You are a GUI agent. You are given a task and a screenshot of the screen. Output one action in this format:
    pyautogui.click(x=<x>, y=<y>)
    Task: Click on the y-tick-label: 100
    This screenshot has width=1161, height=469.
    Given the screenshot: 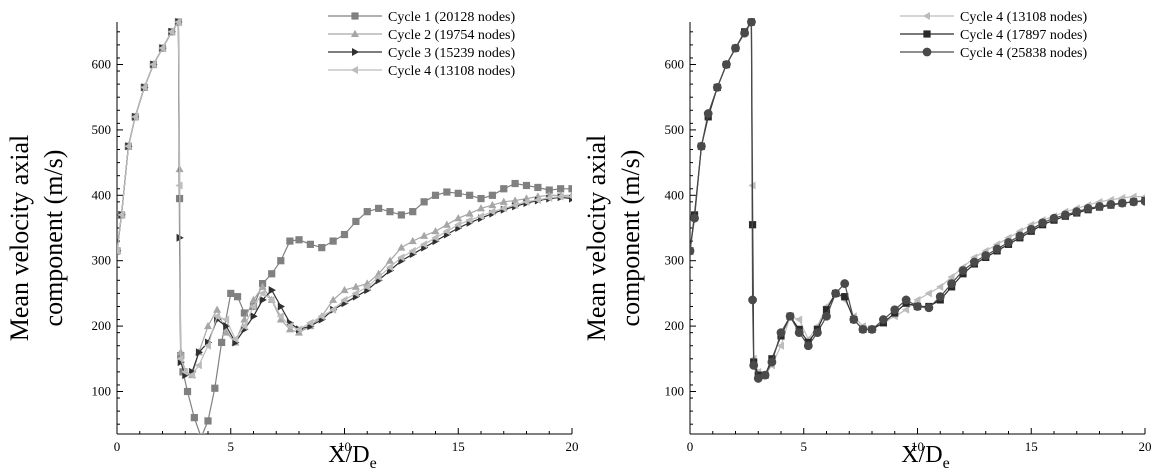 What is the action you would take?
    pyautogui.click(x=675, y=390)
    